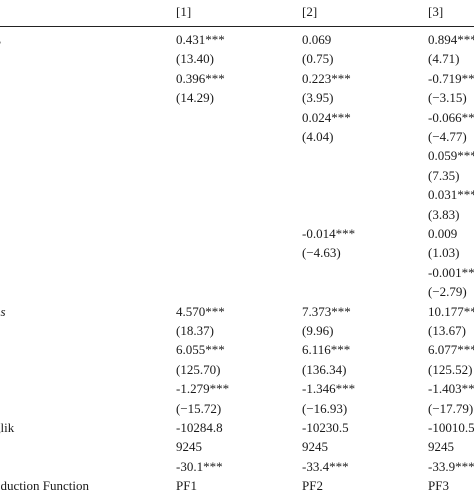 This screenshot has width=474, height=496. I want to click on cell-col1: (18.37), so click(195, 330).